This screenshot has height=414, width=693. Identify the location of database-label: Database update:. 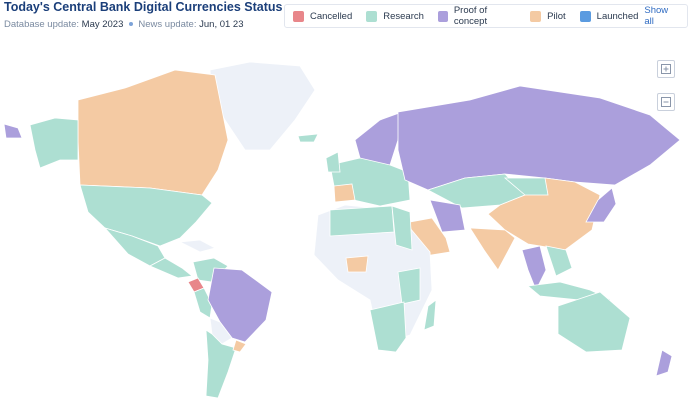
(42, 24).